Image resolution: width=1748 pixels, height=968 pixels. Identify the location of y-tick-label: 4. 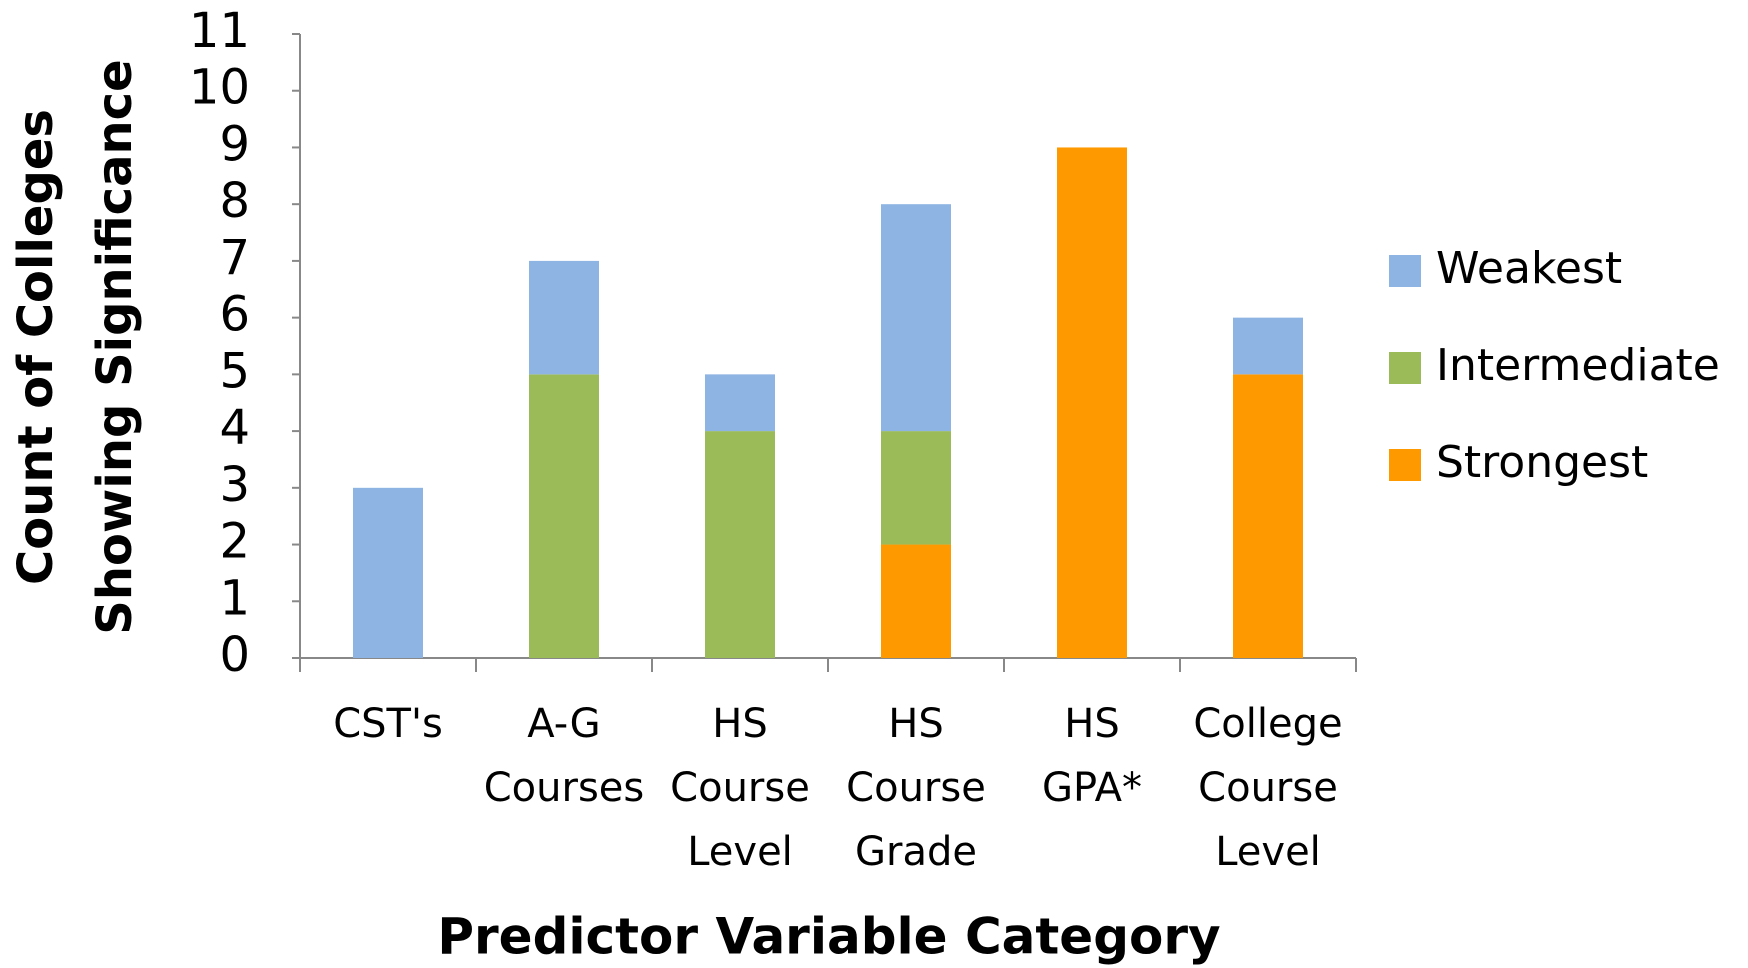
(234, 428).